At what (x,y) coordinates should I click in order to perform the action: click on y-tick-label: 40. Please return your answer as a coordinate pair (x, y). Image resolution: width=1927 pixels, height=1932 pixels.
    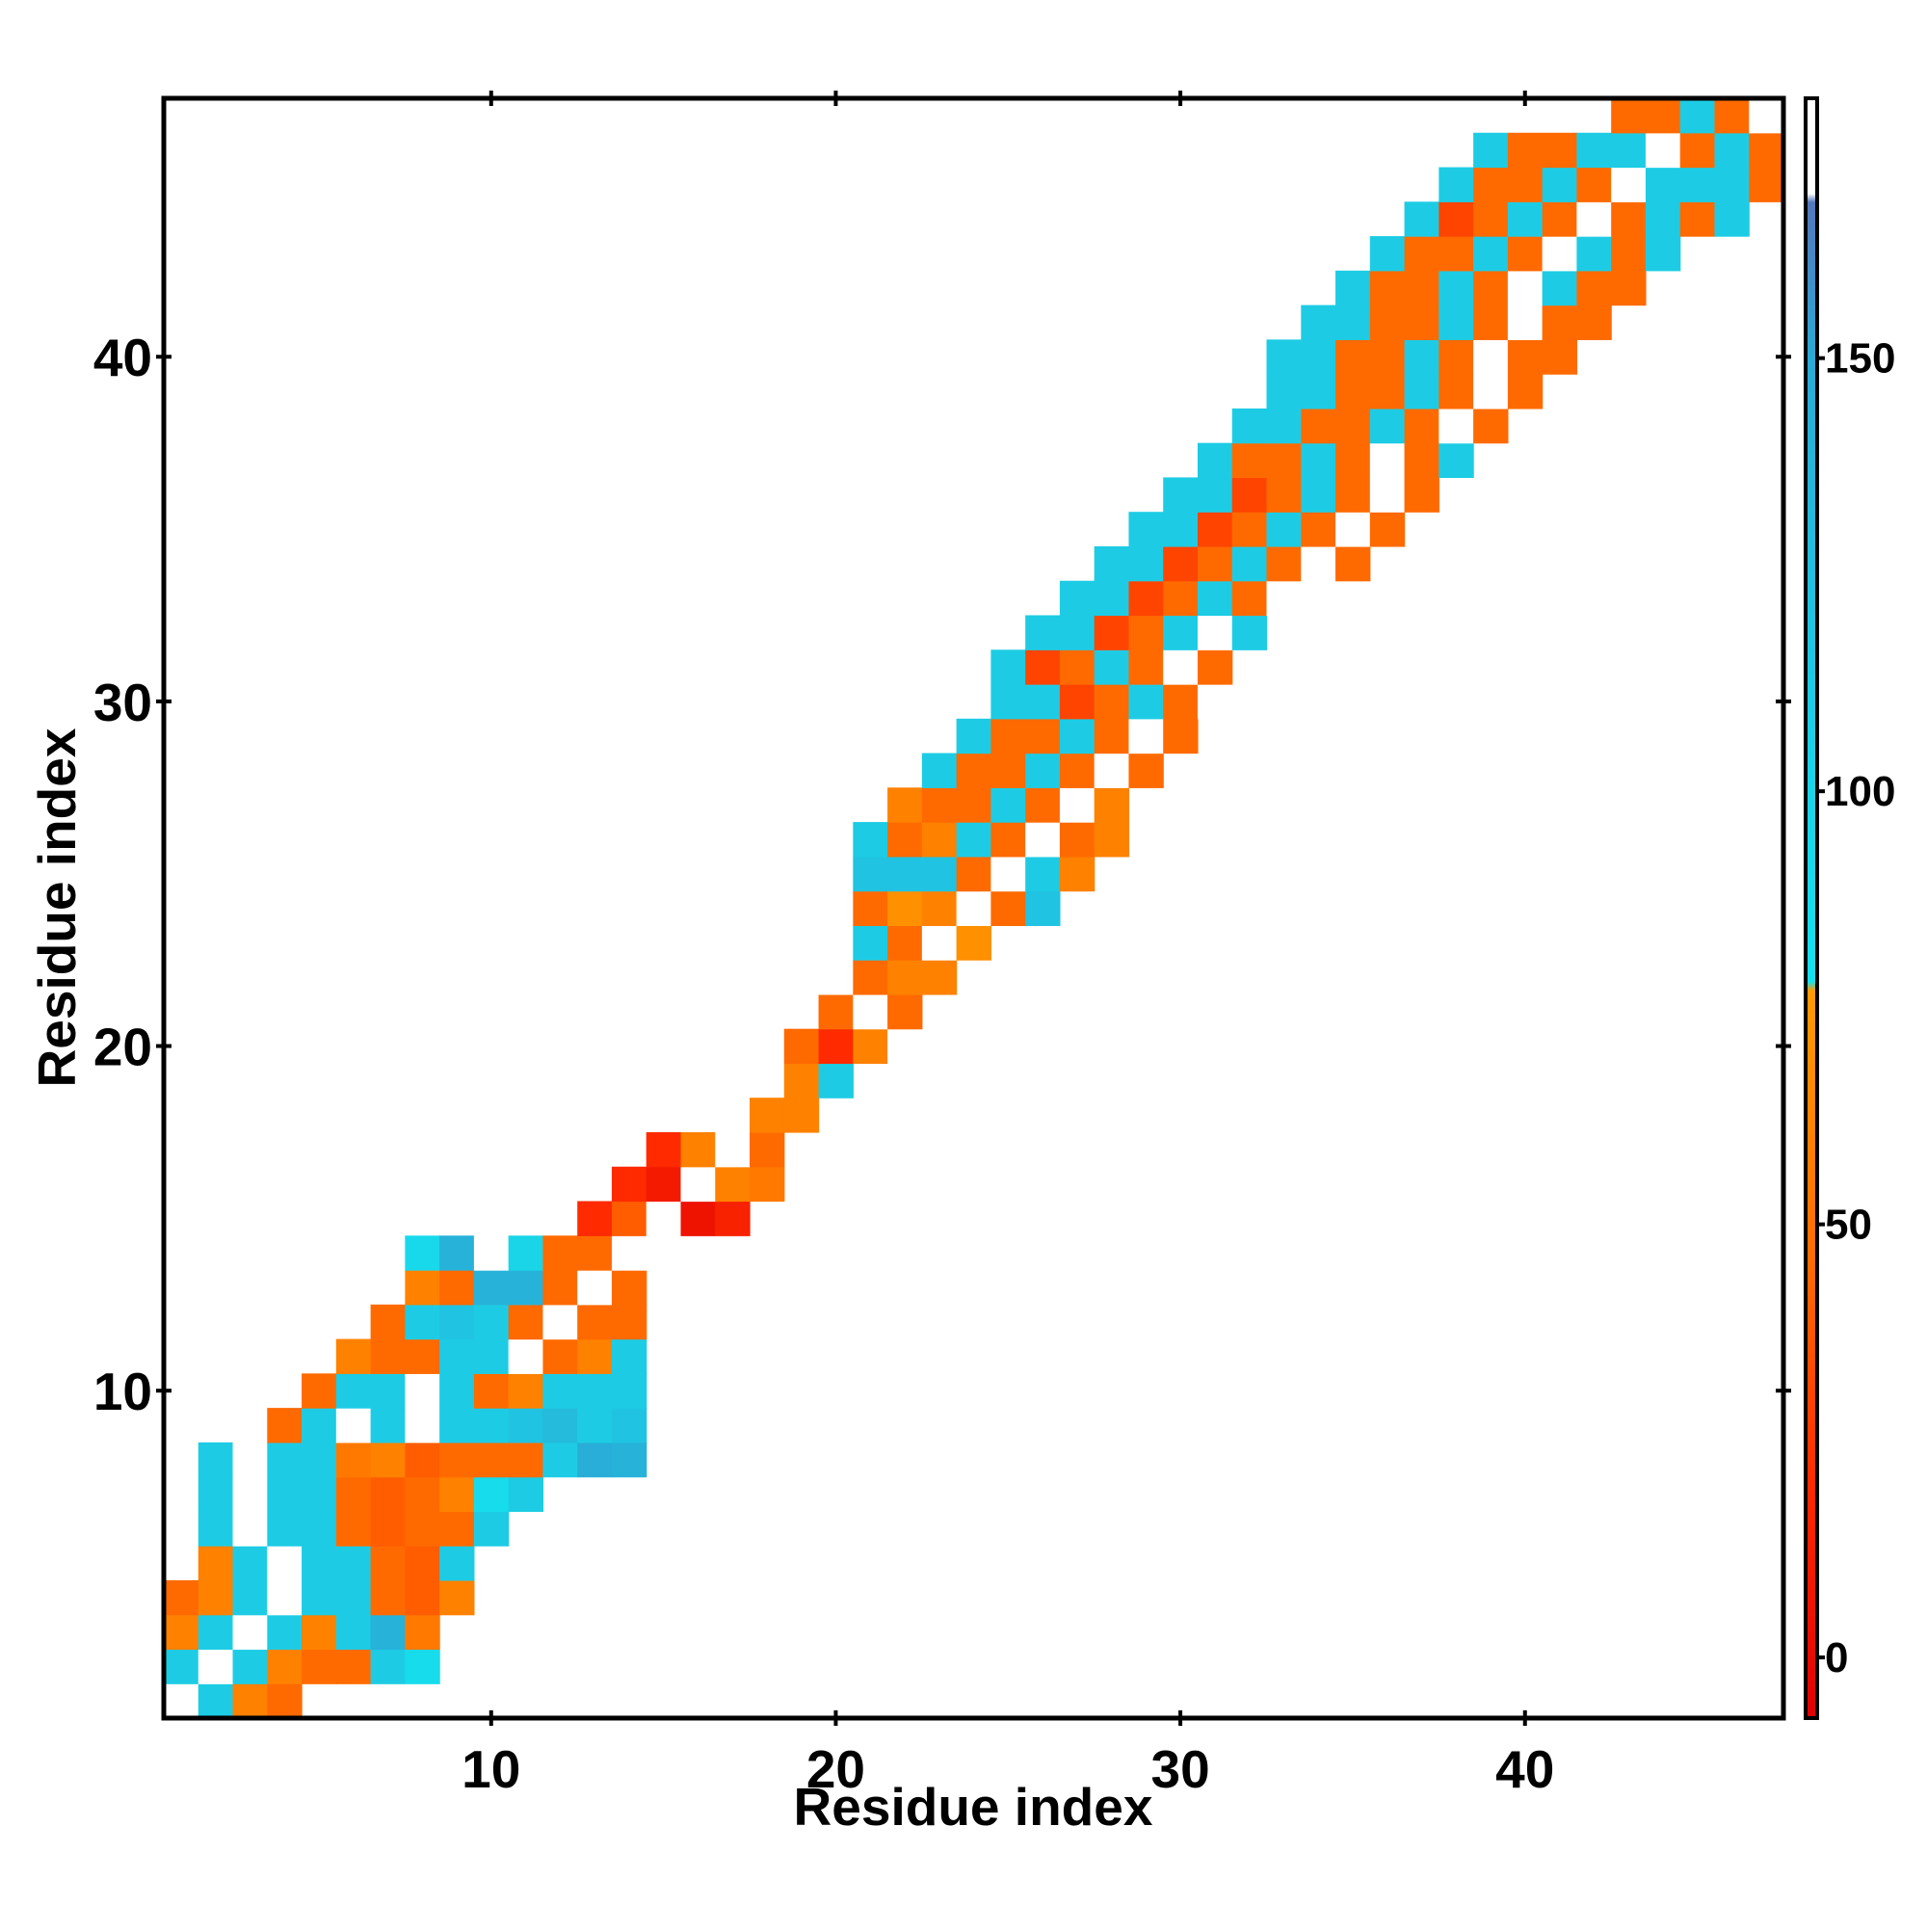
    Looking at the image, I should click on (122, 357).